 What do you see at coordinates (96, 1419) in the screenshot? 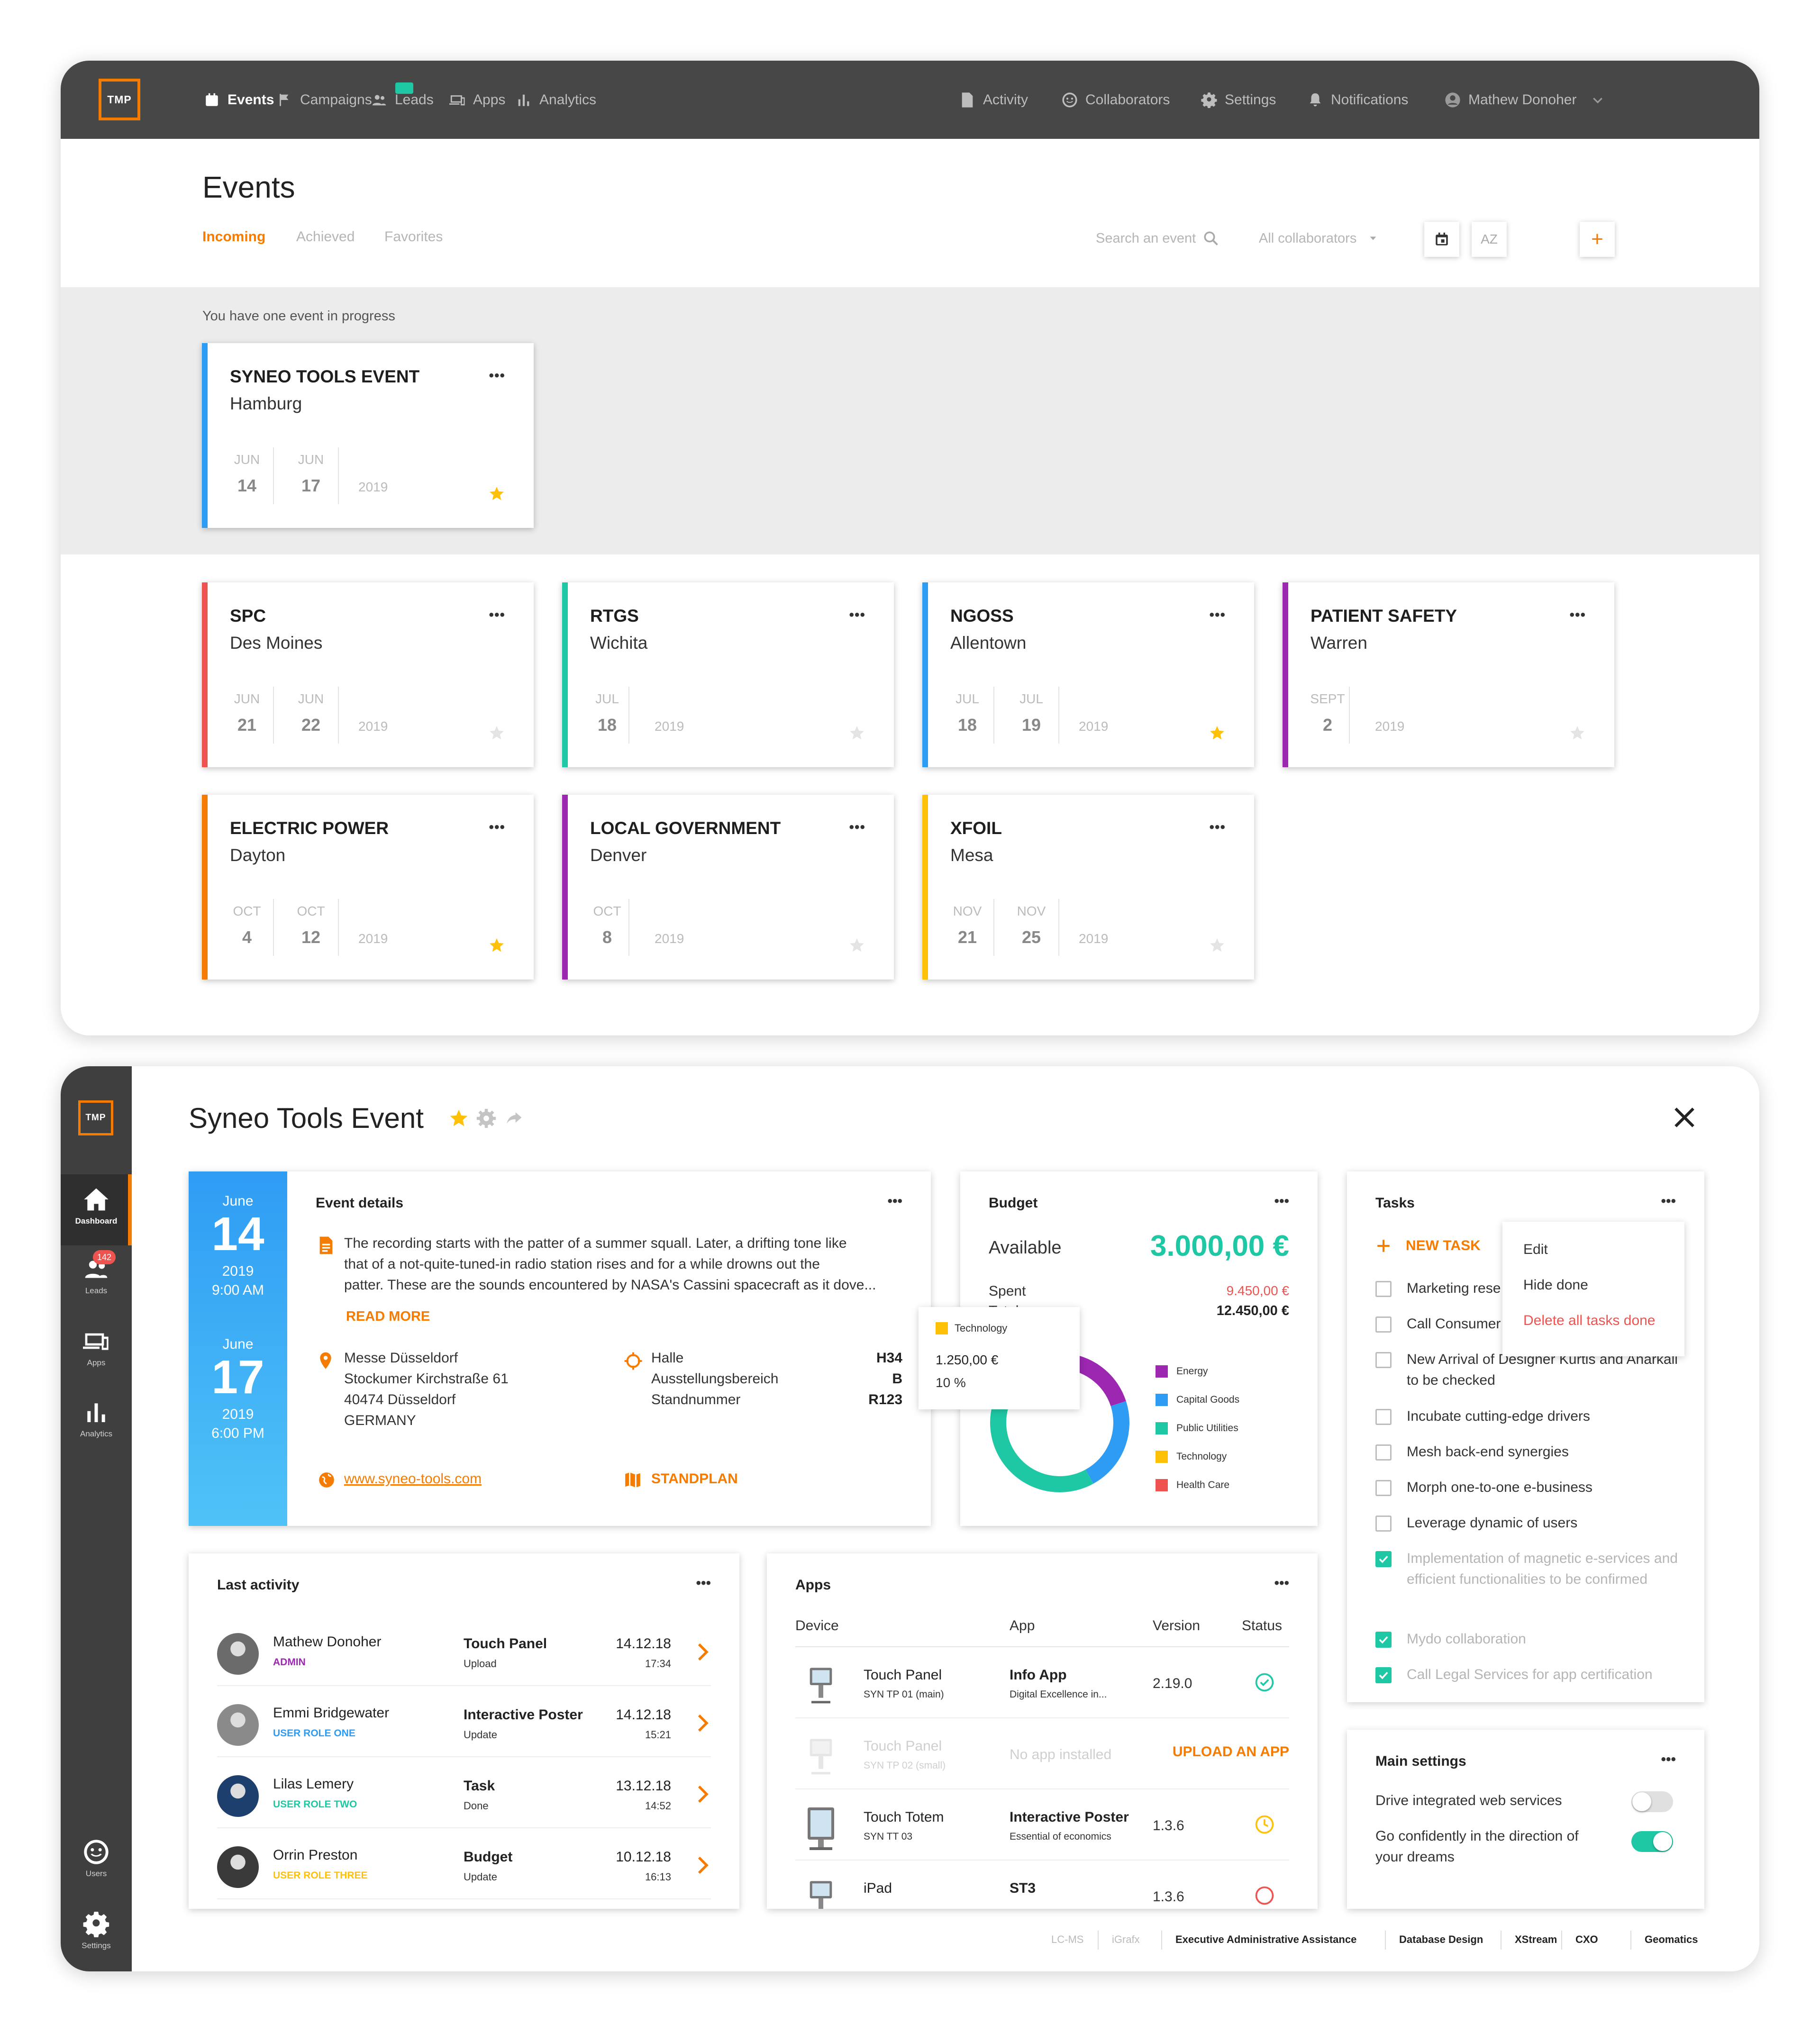
I see `sidebar-item-analytics: Analytics` at bounding box center [96, 1419].